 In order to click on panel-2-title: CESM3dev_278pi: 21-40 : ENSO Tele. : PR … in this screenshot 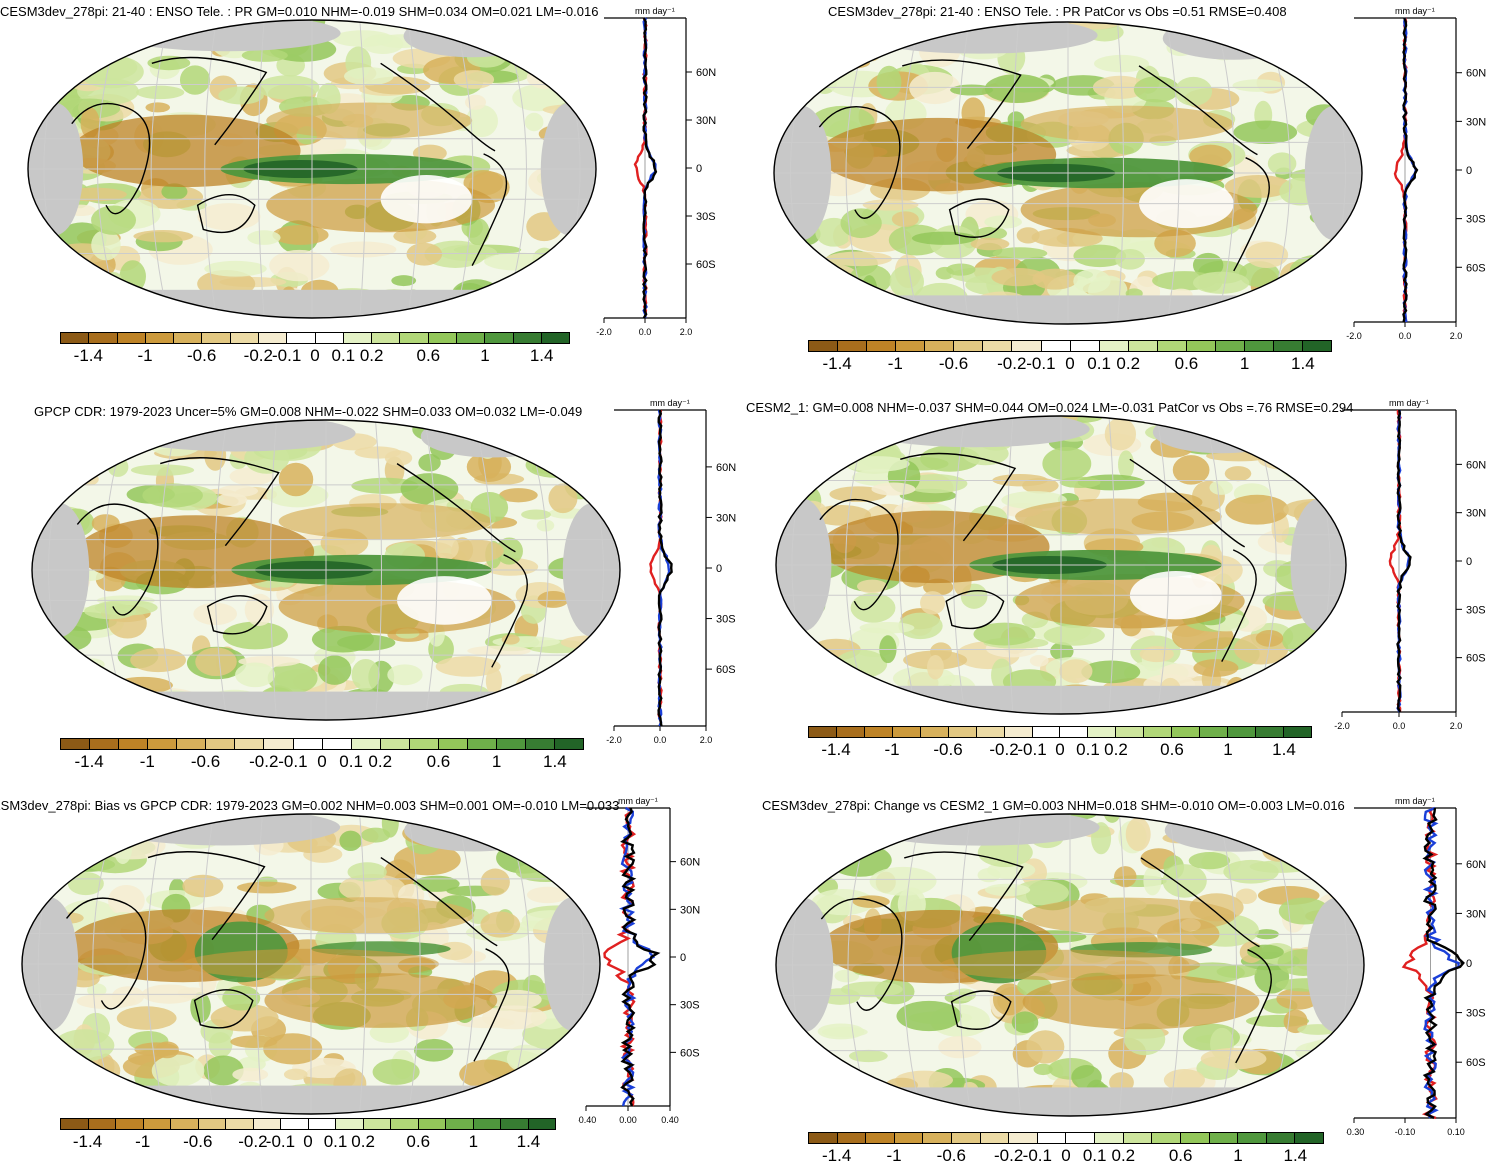, I will do `click(1057, 11)`.